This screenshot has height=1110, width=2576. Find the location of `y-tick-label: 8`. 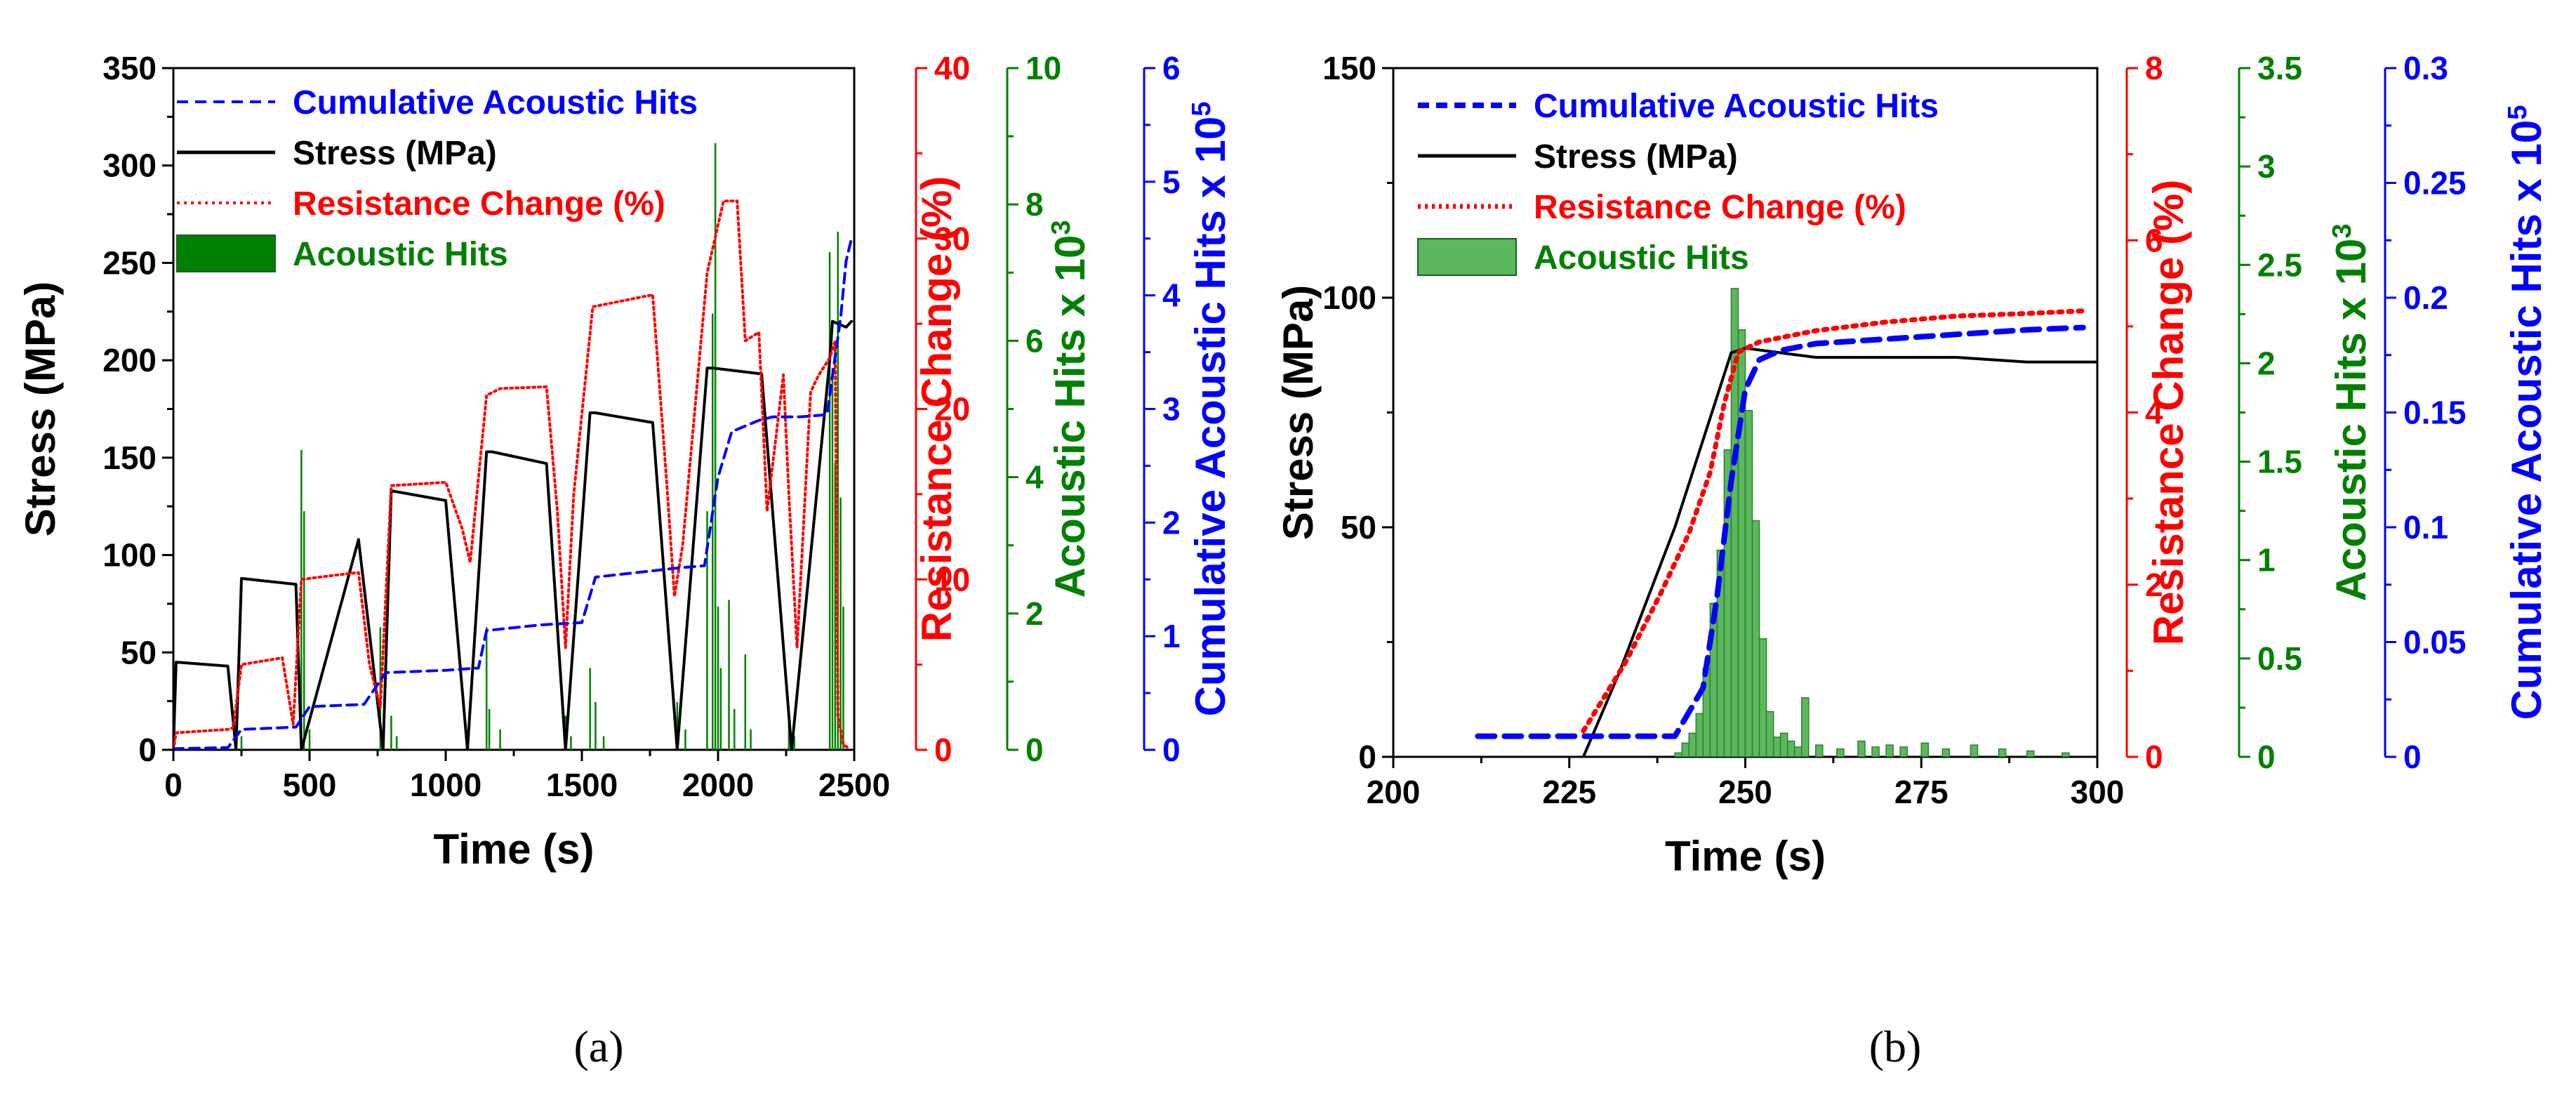

y-tick-label: 8 is located at coordinates (1034, 205).